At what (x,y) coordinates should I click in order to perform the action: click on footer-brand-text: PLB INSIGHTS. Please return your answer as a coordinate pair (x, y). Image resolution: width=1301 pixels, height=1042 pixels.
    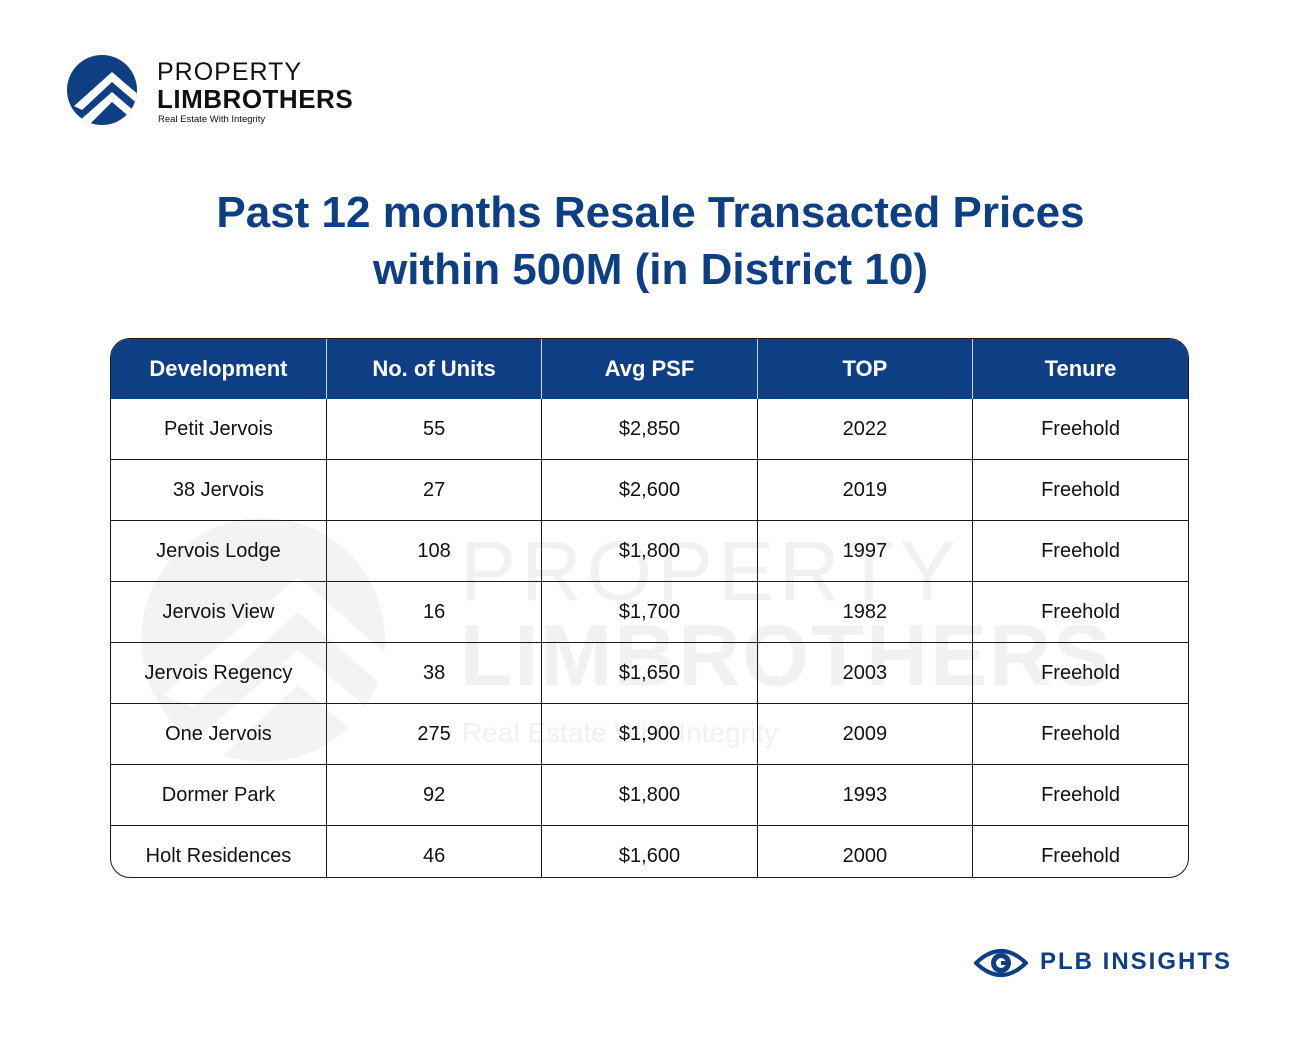
    Looking at the image, I should click on (1136, 961).